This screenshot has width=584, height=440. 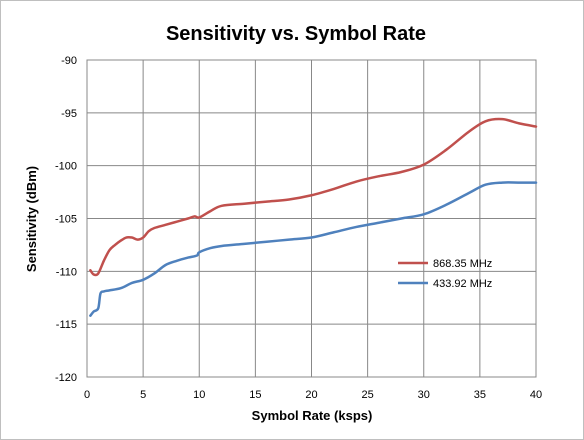 I want to click on y-tick-label: -95, so click(x=69, y=114).